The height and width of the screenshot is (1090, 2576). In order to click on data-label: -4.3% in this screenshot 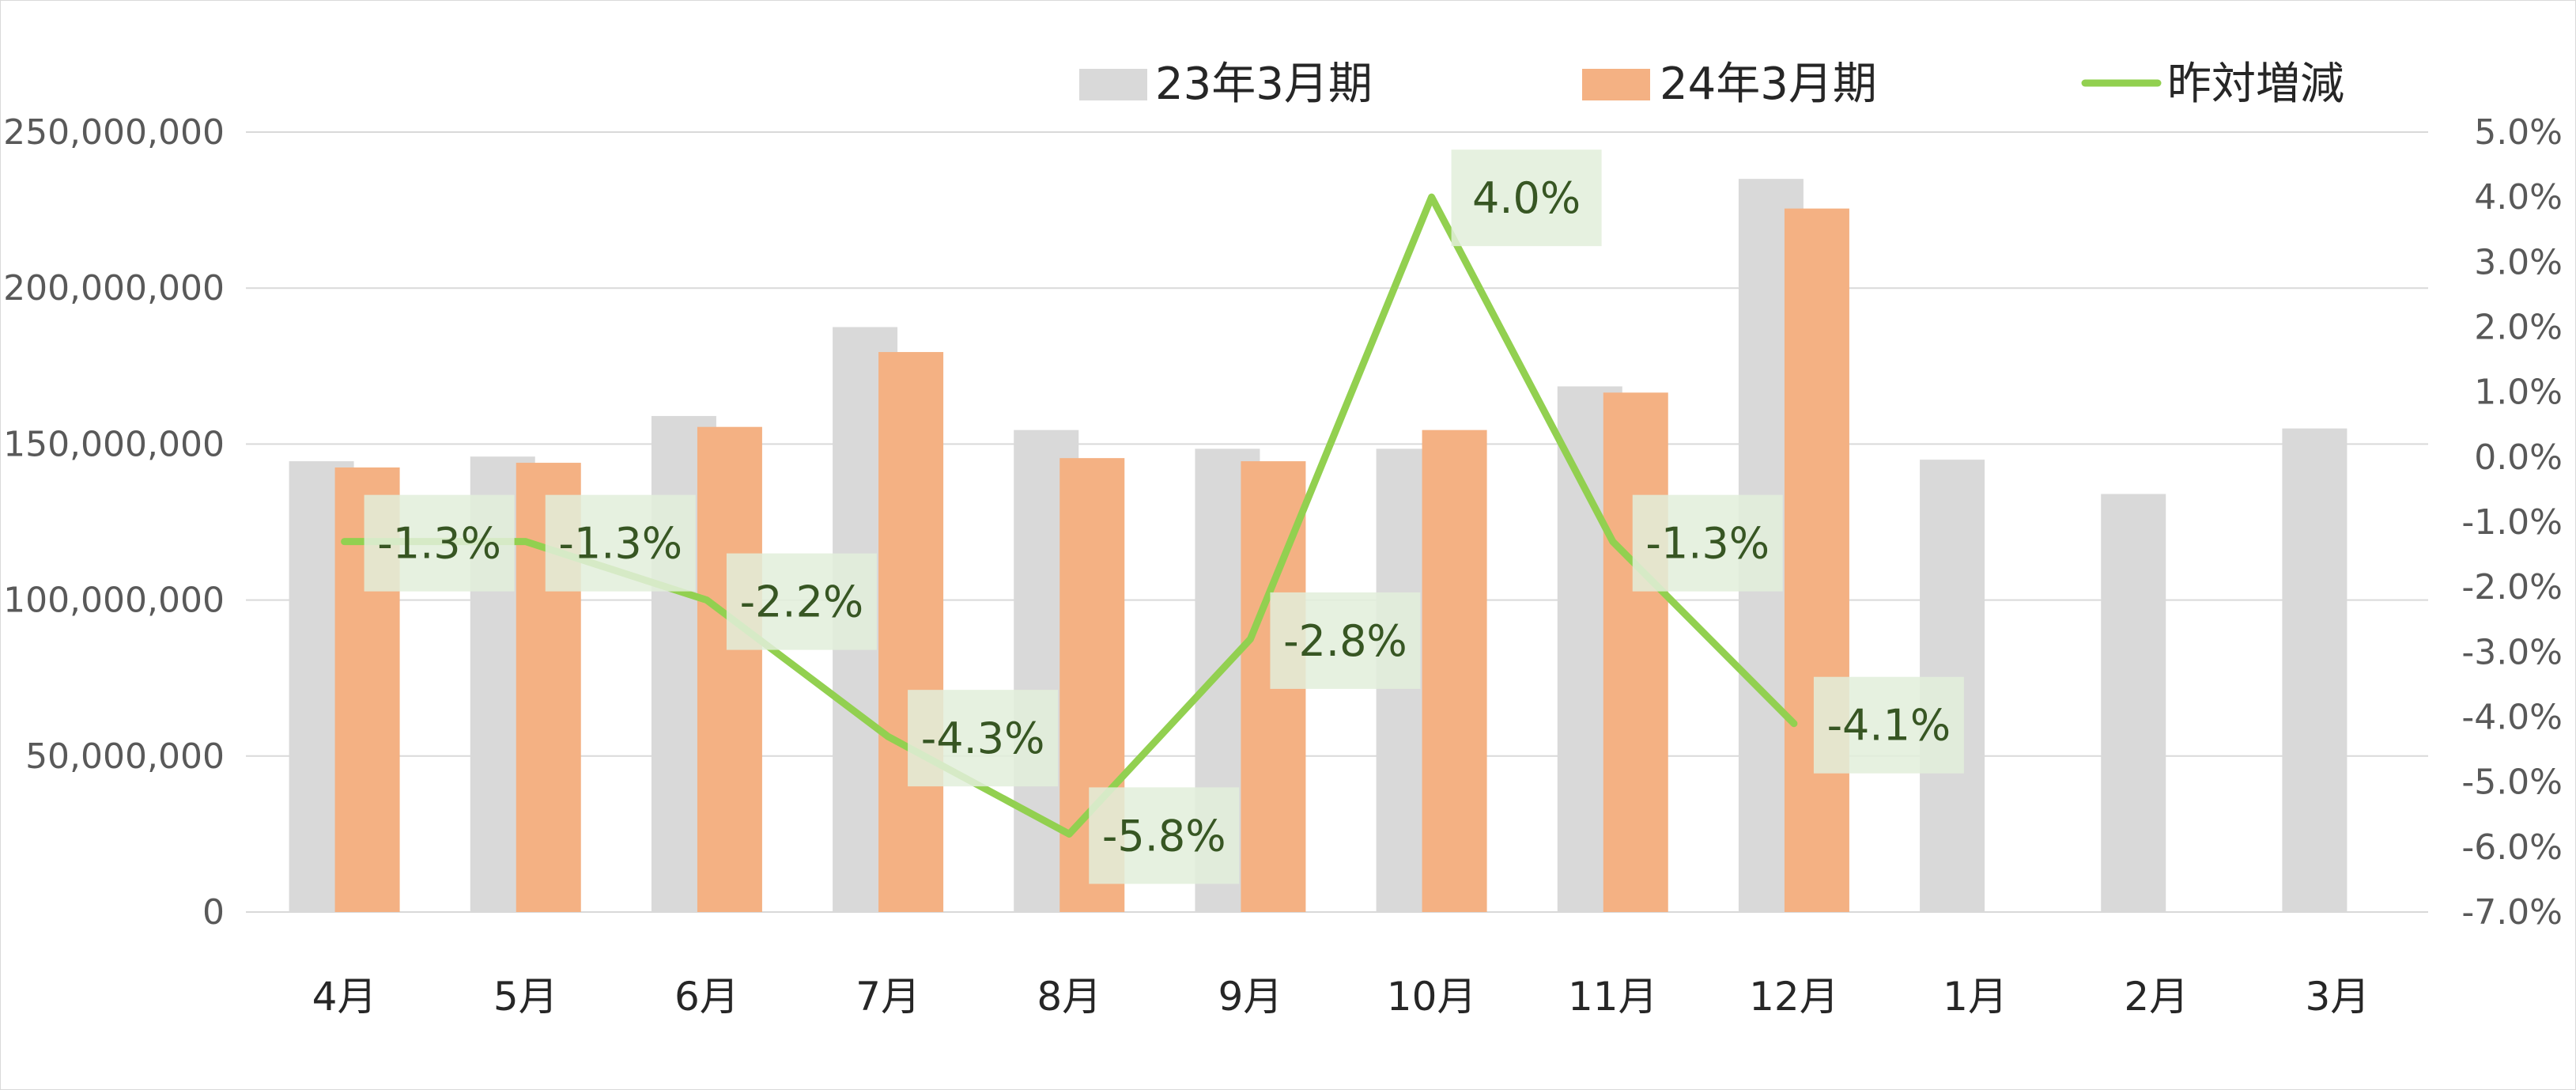, I will do `click(983, 738)`.